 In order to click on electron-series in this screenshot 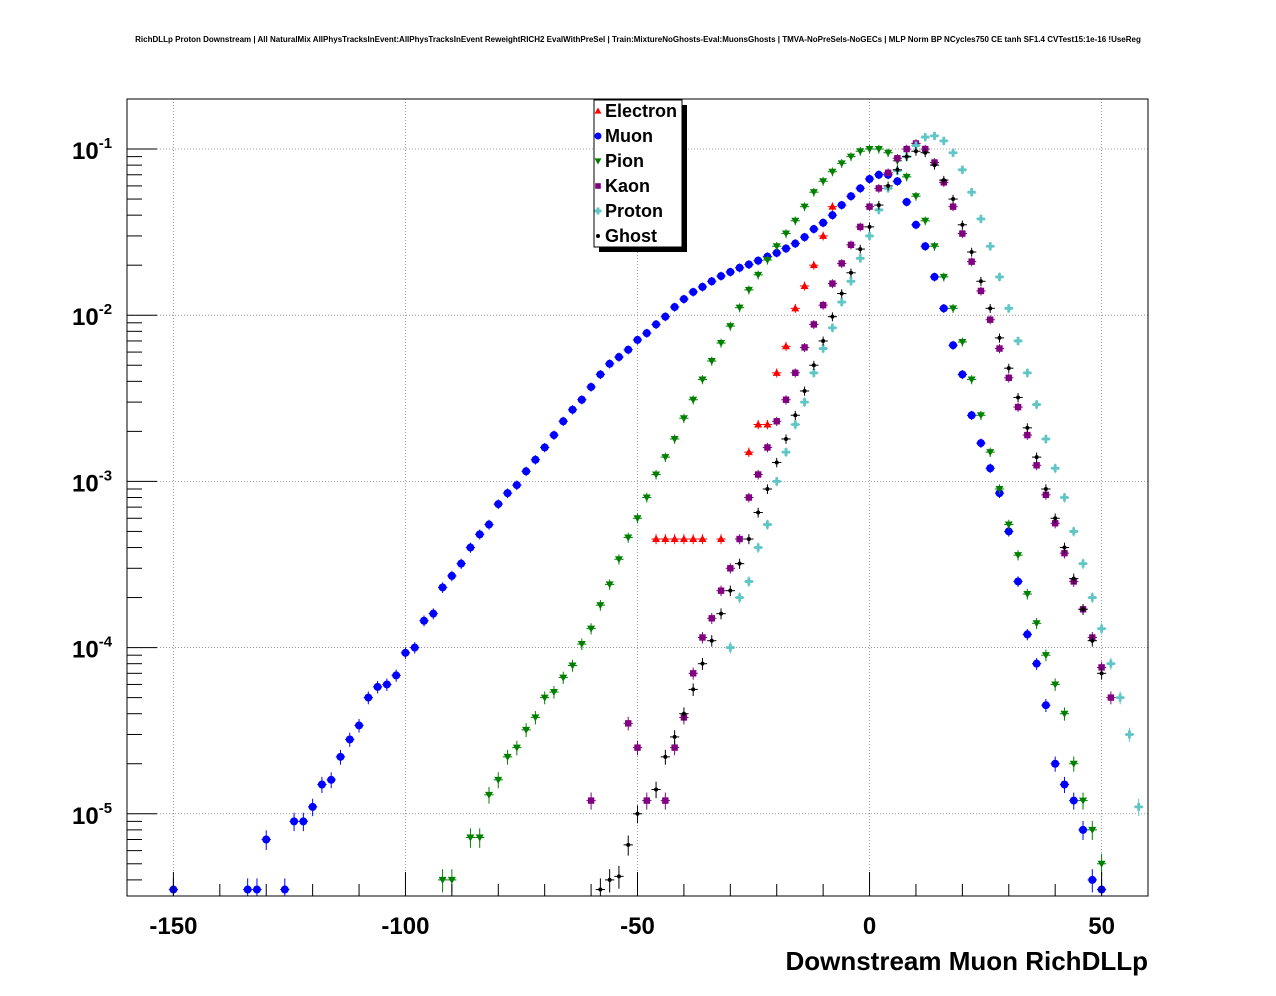, I will do `click(744, 373)`.